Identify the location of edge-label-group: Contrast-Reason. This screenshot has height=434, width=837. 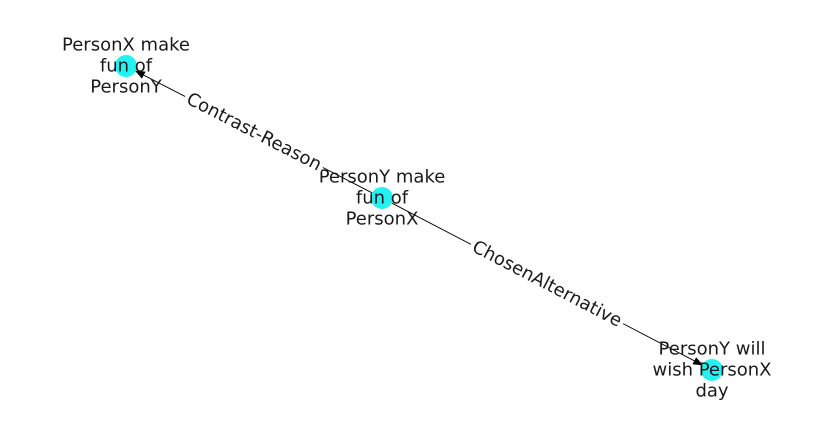
(254, 132).